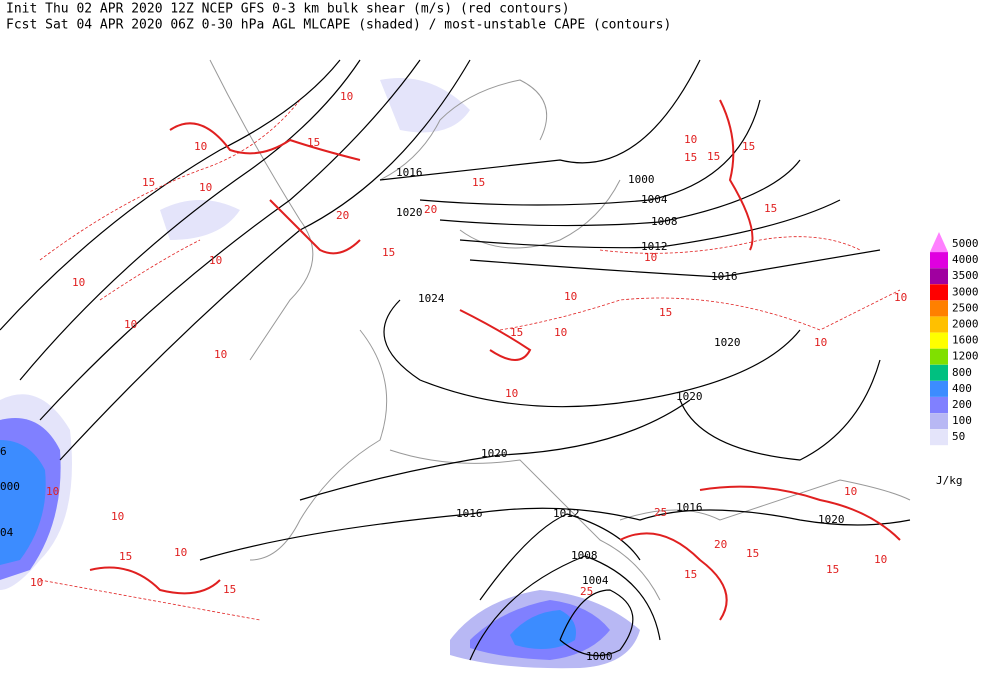 This screenshot has height=680, width=1000. I want to click on legend-label: 200, so click(962, 404).